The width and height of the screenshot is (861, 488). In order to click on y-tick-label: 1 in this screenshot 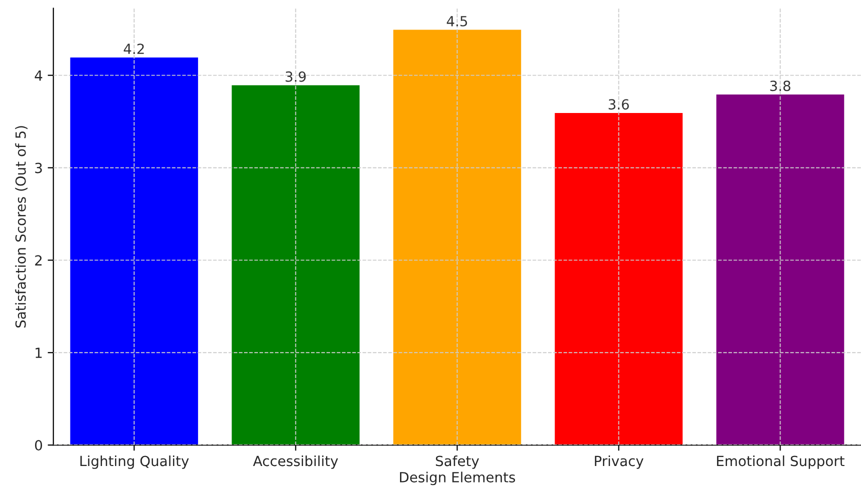, I will do `click(39, 353)`.